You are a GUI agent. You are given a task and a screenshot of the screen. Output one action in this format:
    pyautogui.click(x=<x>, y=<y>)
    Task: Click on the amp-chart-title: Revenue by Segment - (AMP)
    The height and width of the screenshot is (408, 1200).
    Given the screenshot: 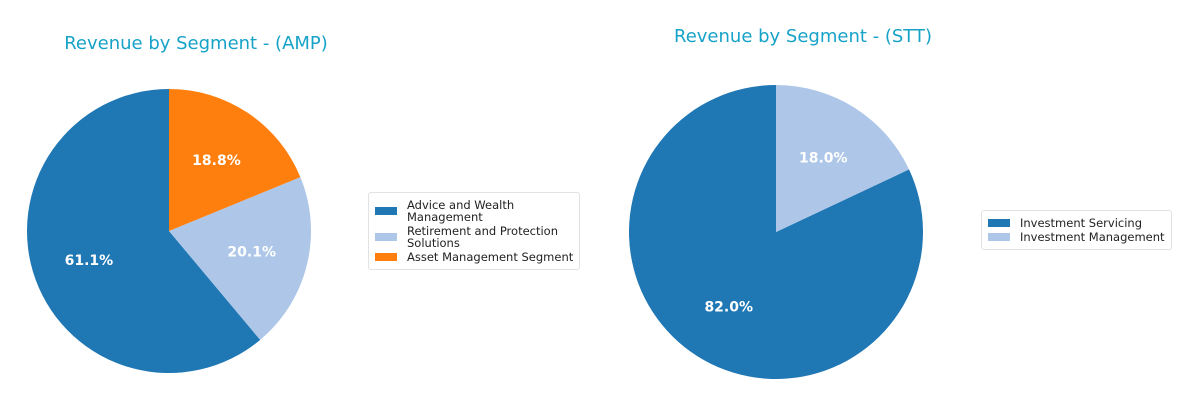 What is the action you would take?
    pyautogui.click(x=196, y=43)
    